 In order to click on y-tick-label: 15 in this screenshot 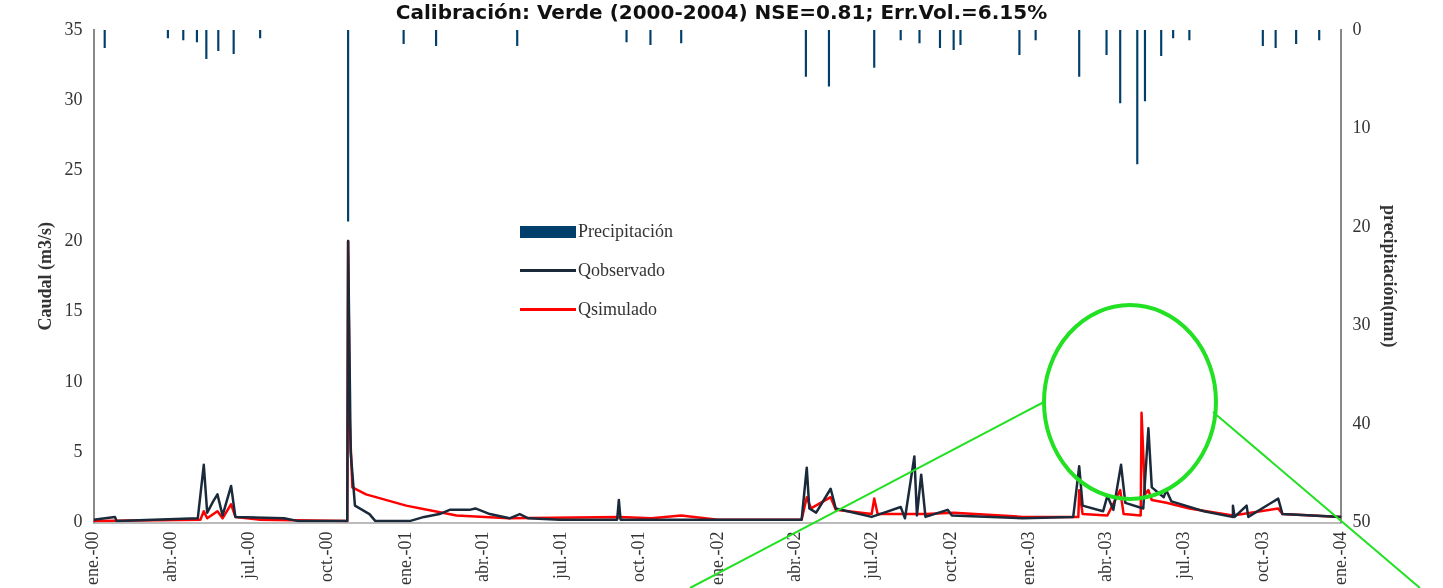, I will do `click(73, 310)`.